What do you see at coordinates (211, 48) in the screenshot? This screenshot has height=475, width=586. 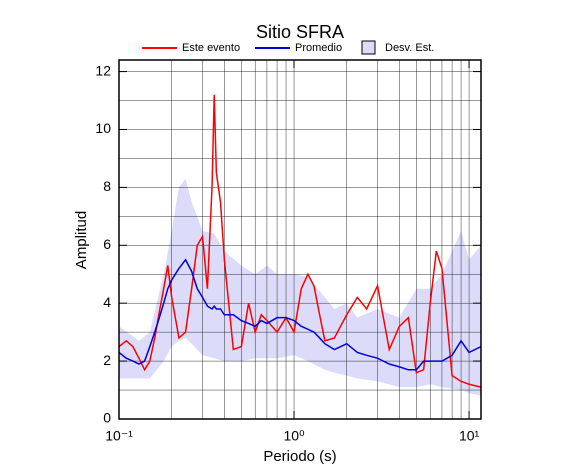 I see `legend-label: Este evento` at bounding box center [211, 48].